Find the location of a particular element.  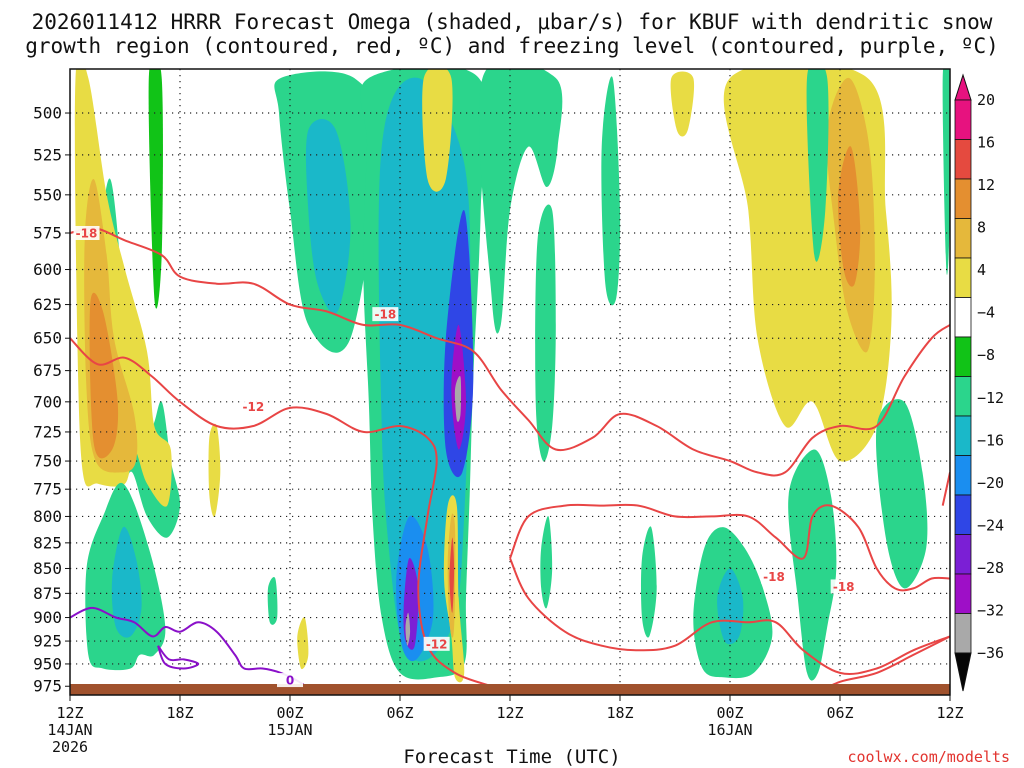

credit-link: coolwx.com/modelts is located at coordinates (928, 757).